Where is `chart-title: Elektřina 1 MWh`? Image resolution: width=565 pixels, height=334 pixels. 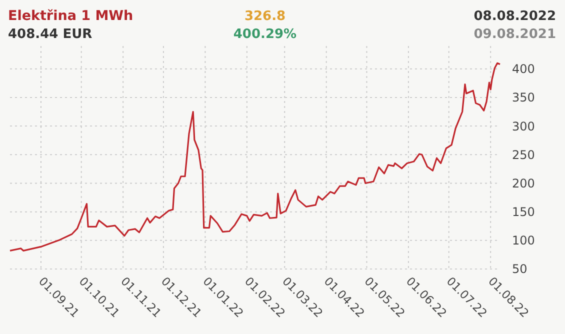 chart-title: Elektřina 1 MWh is located at coordinates (71, 16).